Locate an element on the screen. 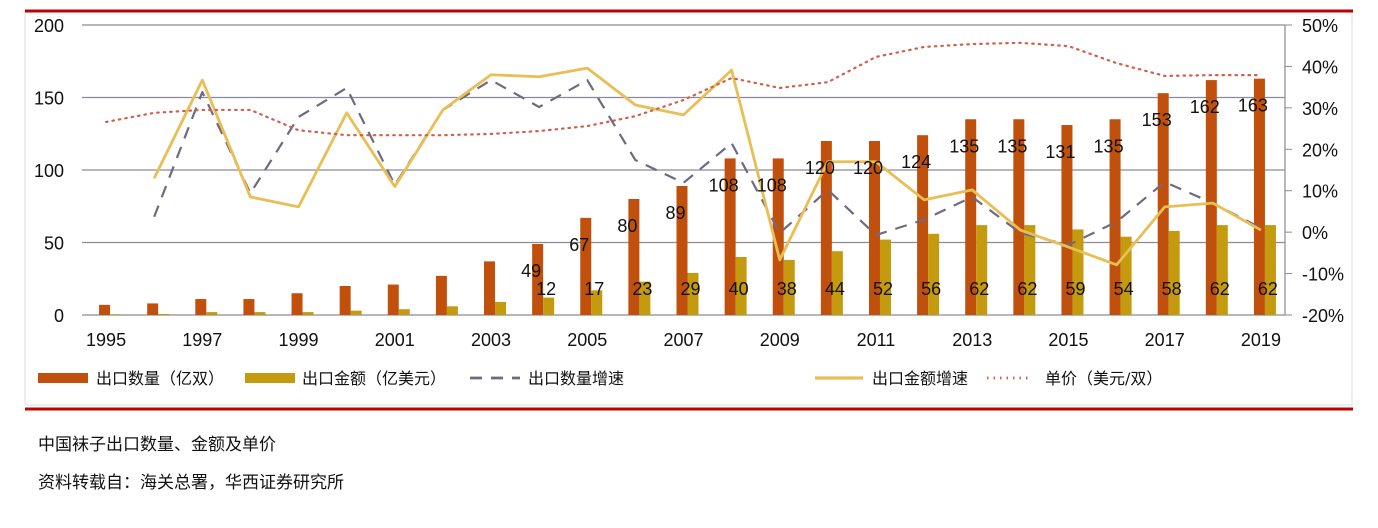 The width and height of the screenshot is (1378, 528). data-label-amount: 17 is located at coordinates (594, 289).